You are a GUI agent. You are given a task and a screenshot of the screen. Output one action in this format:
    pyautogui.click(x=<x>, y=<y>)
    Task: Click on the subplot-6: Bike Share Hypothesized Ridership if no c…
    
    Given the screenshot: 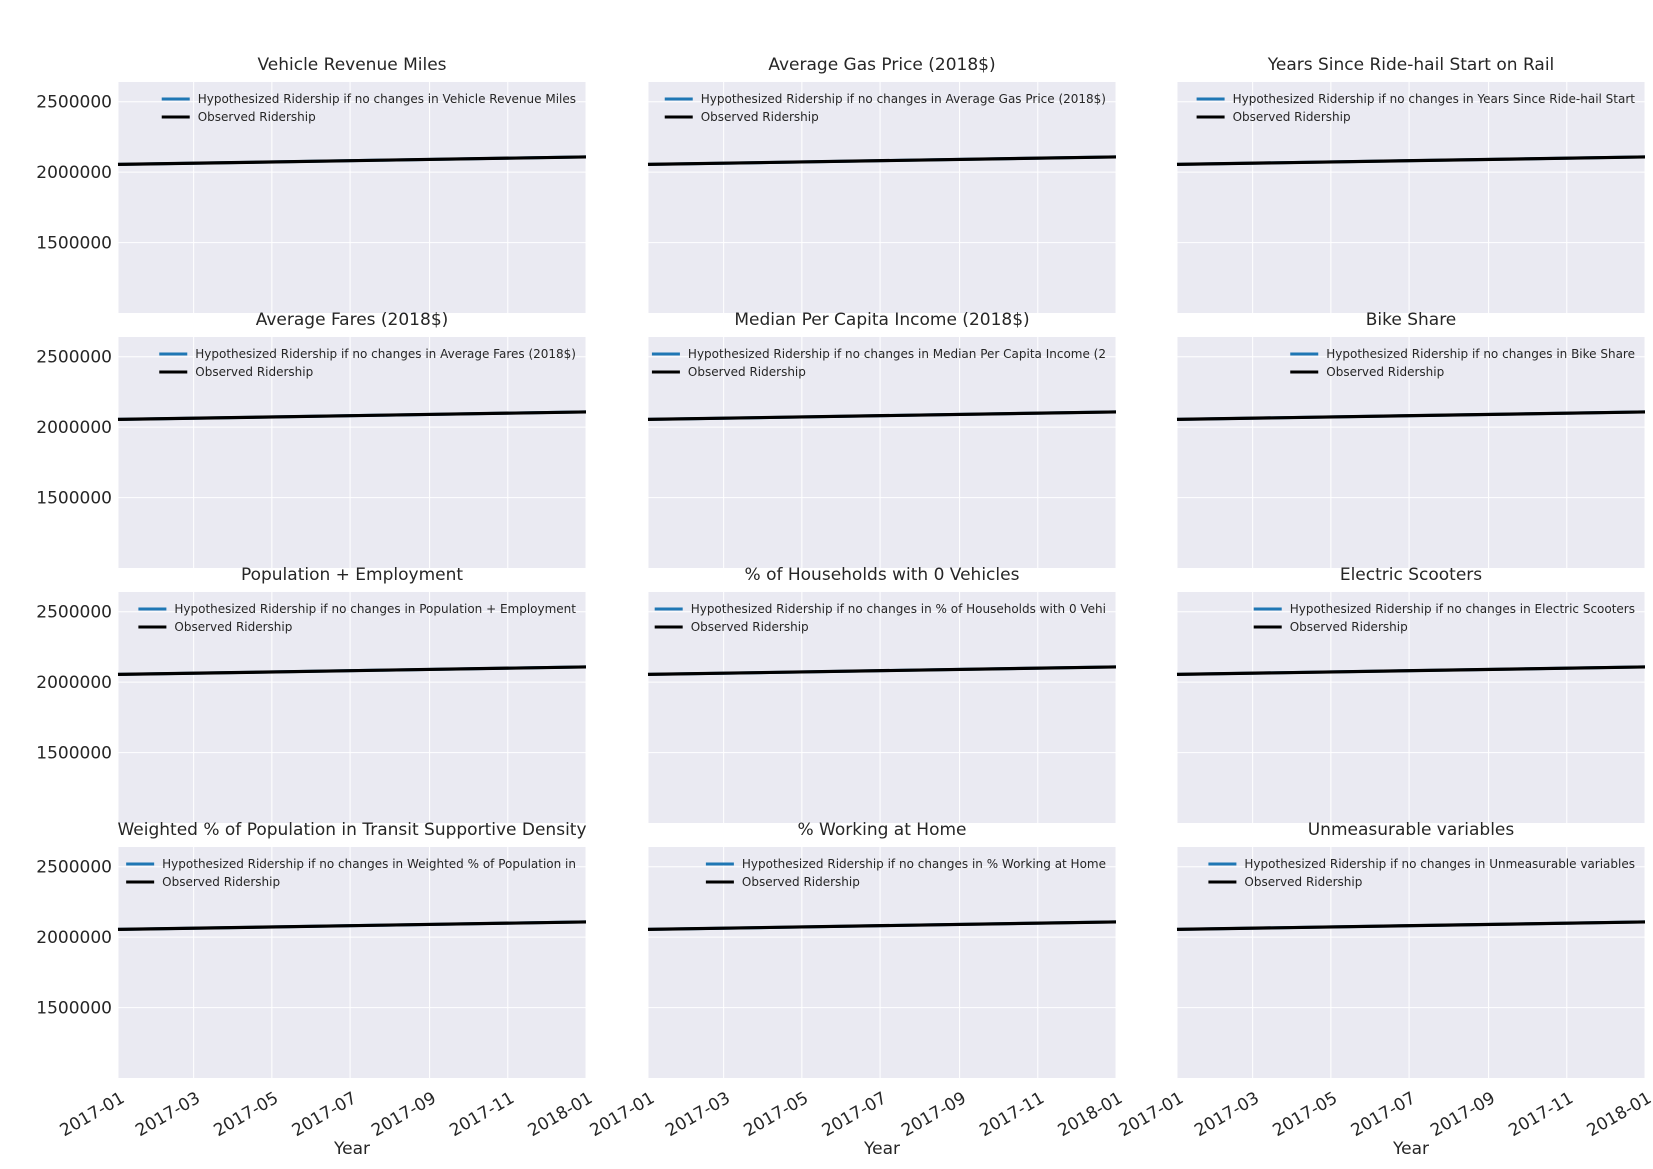 What is the action you would take?
    pyautogui.click(x=1411, y=439)
    